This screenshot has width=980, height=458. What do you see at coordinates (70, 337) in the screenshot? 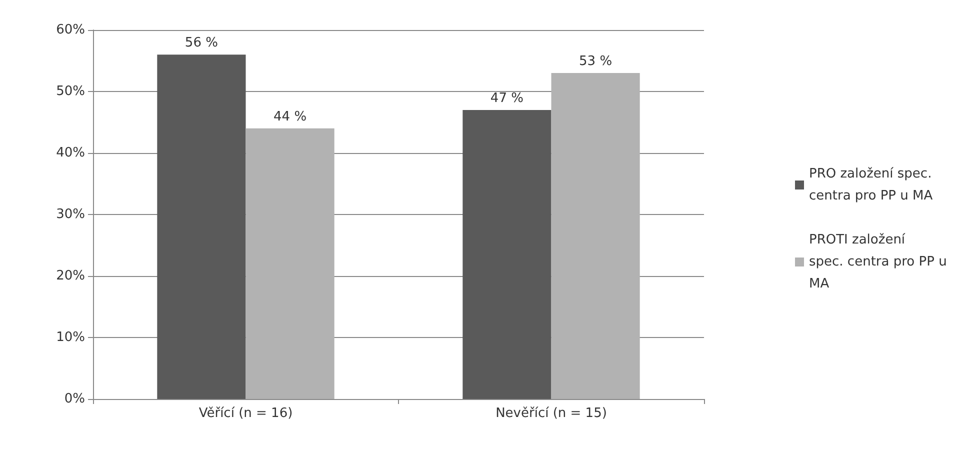
I see `y-tick-label: 10%` at bounding box center [70, 337].